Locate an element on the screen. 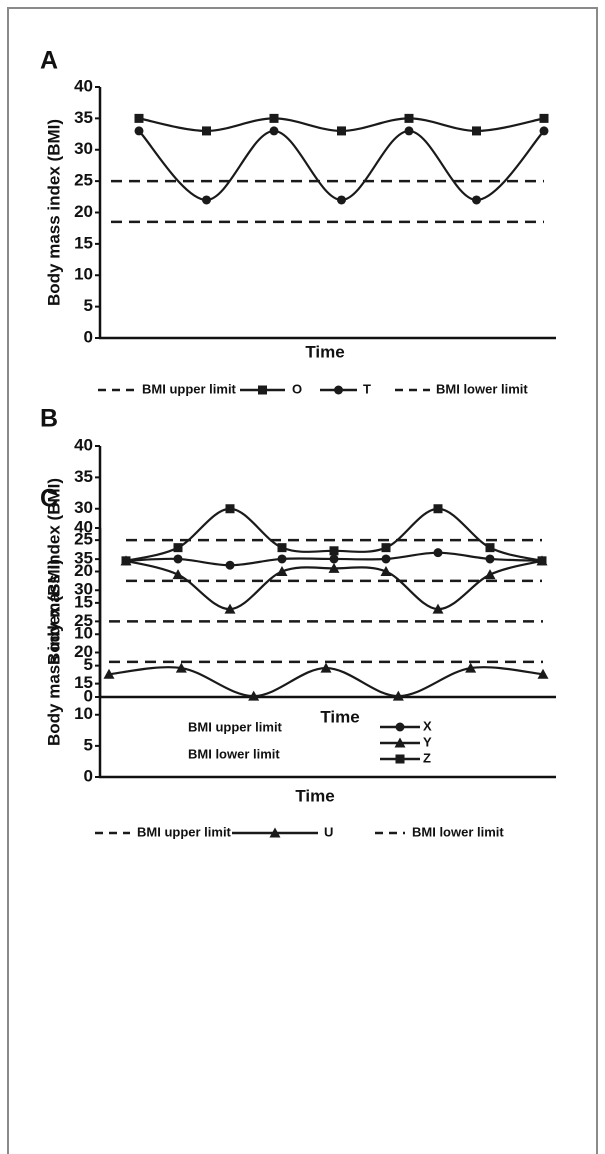  panel-label: C is located at coordinates (49, 499).